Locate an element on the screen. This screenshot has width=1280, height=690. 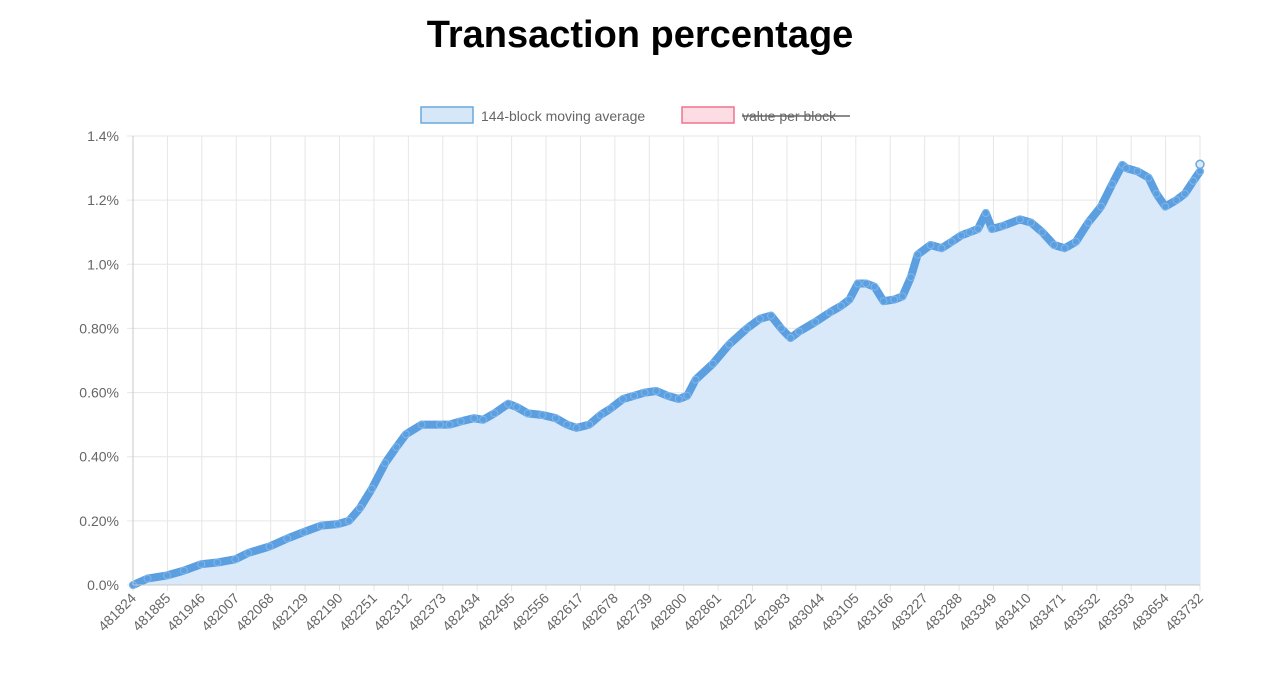
y-tick-label: 0.60% is located at coordinates (99, 393).